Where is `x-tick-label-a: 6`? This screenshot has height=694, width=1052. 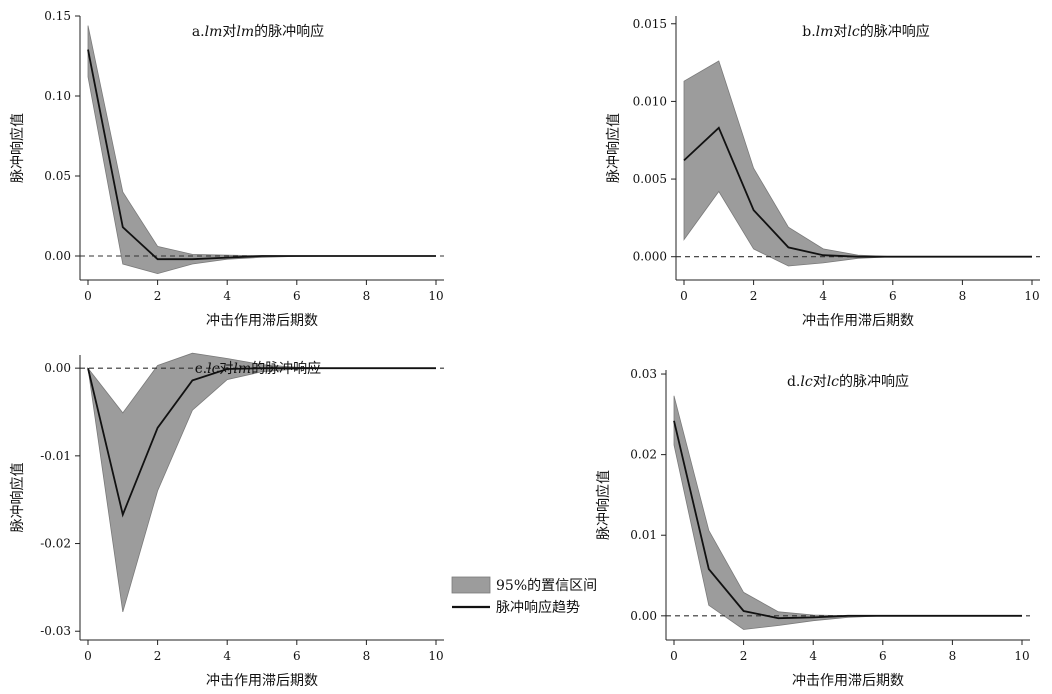 x-tick-label-a: 6 is located at coordinates (297, 296).